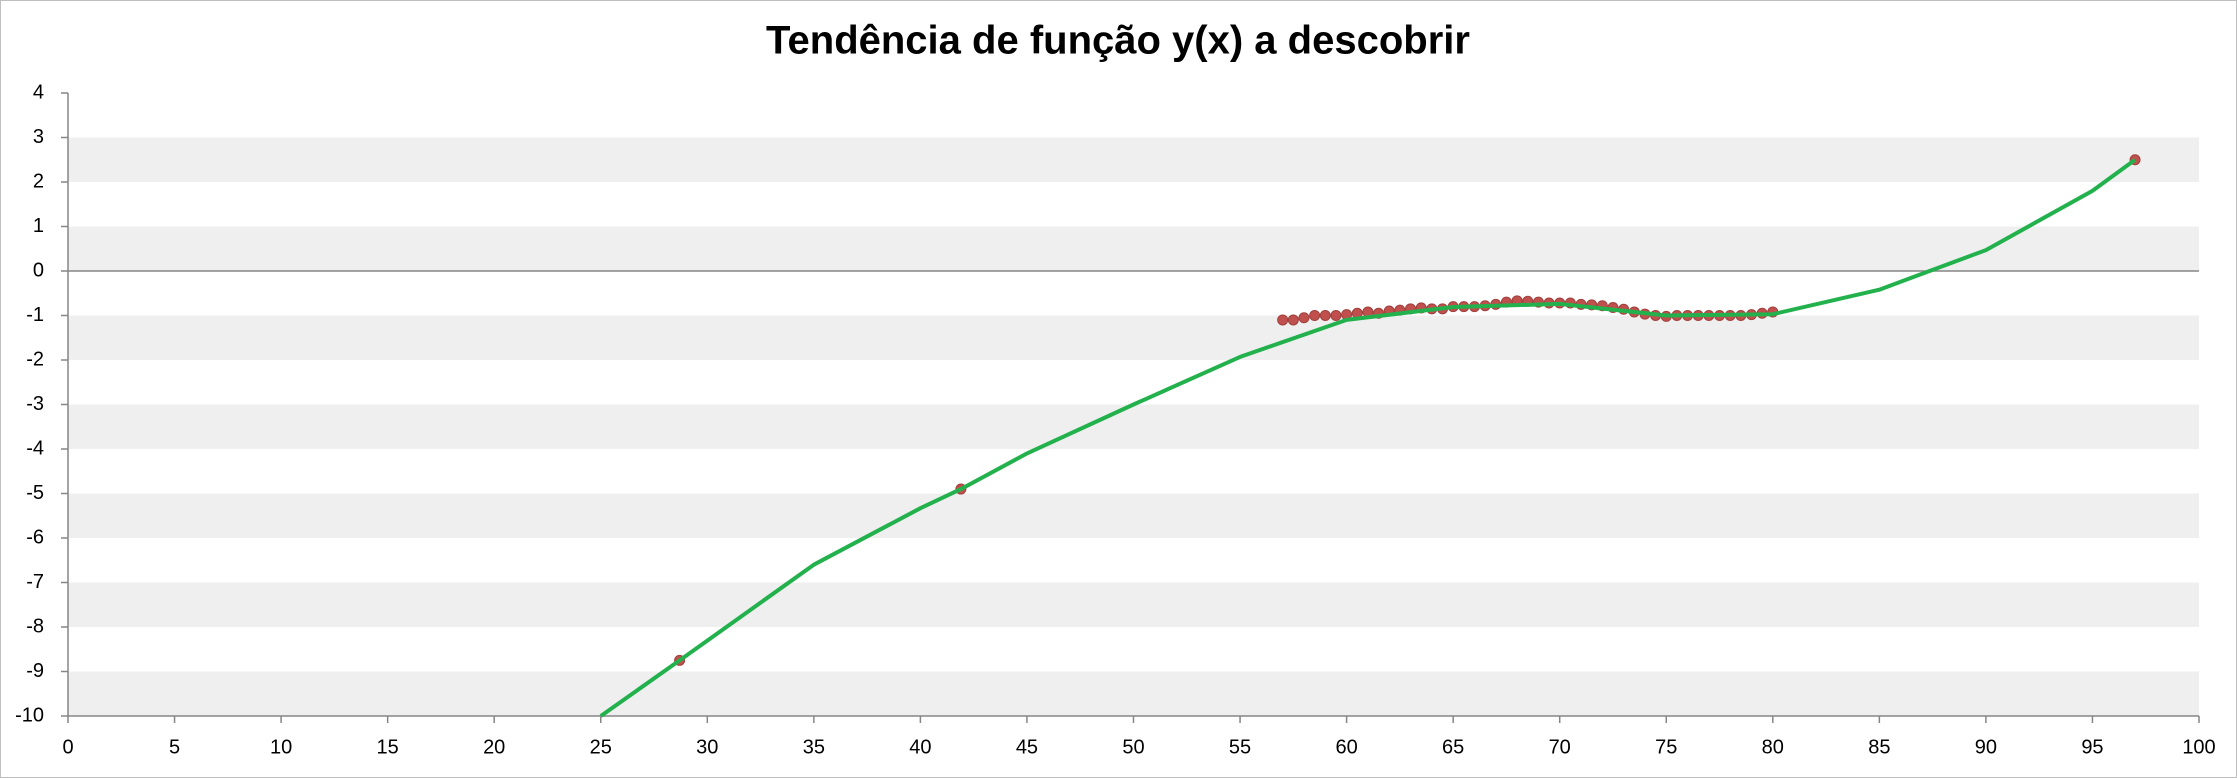  I want to click on x-tick-label: 40, so click(920, 747).